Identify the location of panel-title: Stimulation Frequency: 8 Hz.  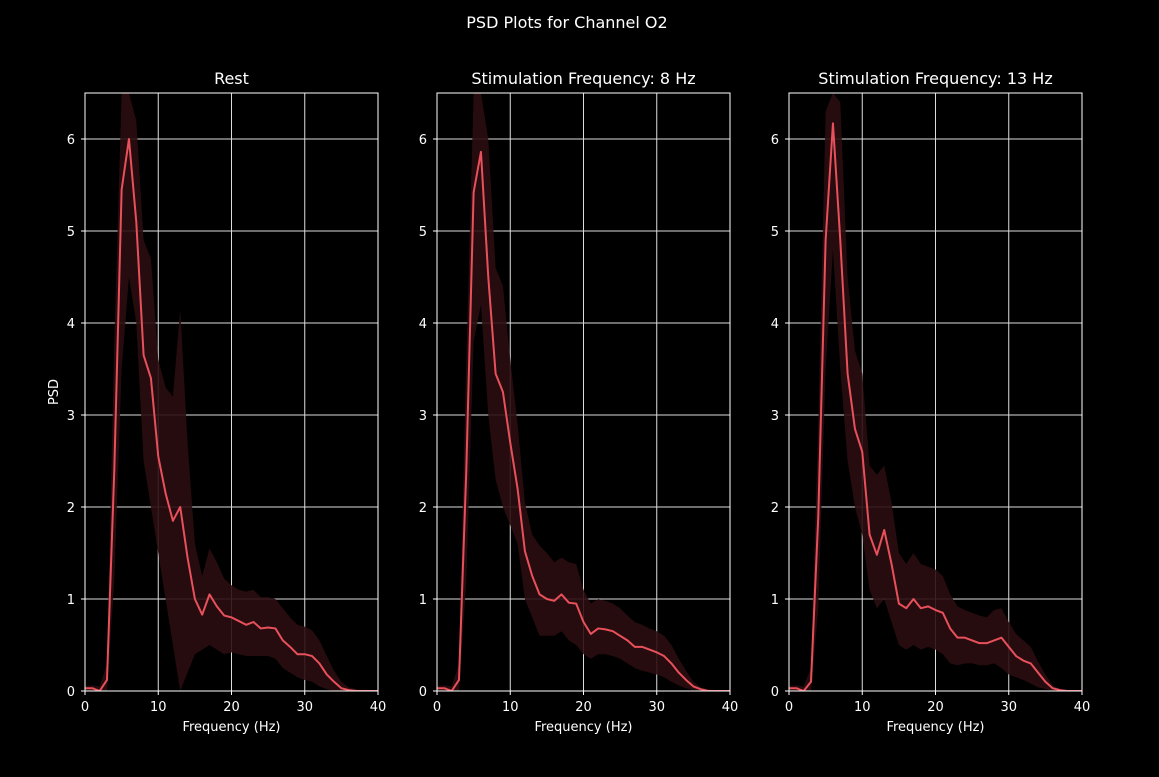
(583, 78).